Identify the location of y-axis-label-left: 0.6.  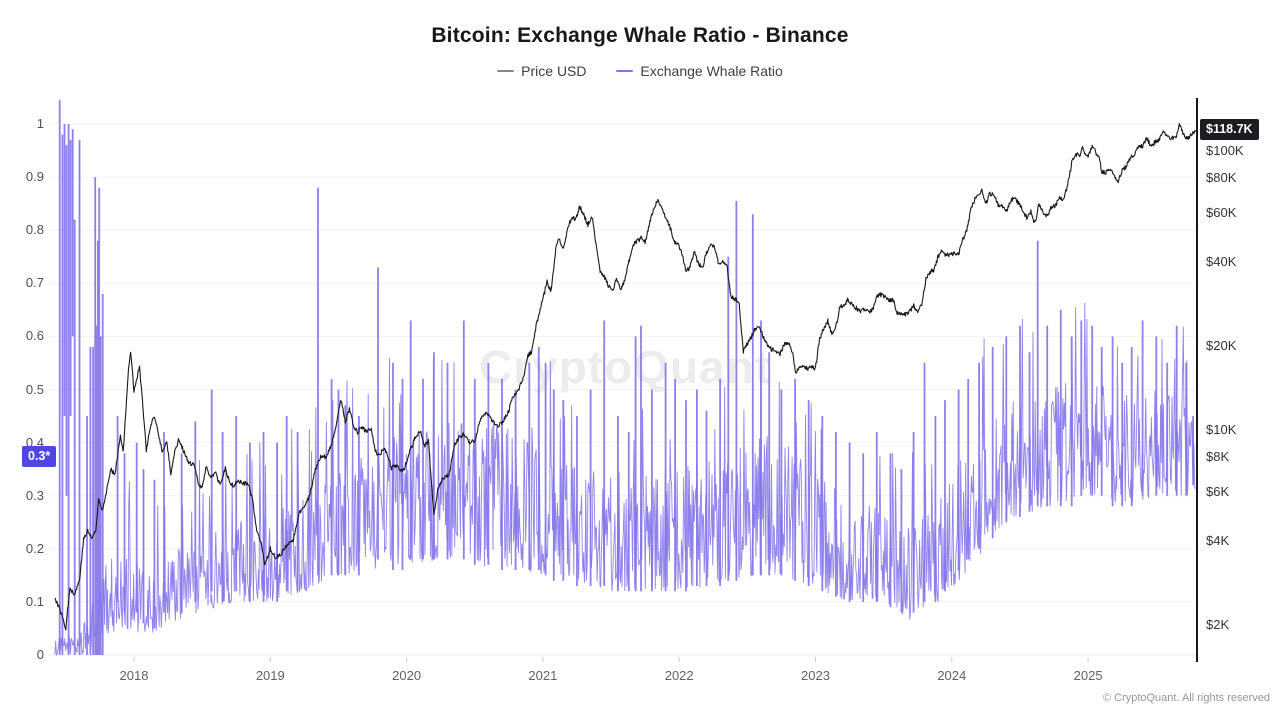
(34, 336).